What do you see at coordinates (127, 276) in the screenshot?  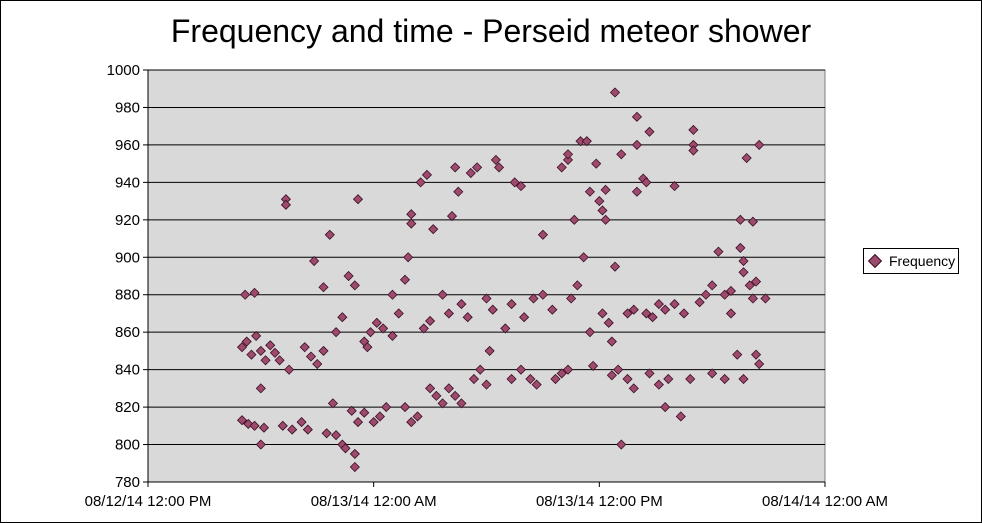 I see `y-axis-ticks: 780 800 820 840 860 880 900 920 940 960 980 1000` at bounding box center [127, 276].